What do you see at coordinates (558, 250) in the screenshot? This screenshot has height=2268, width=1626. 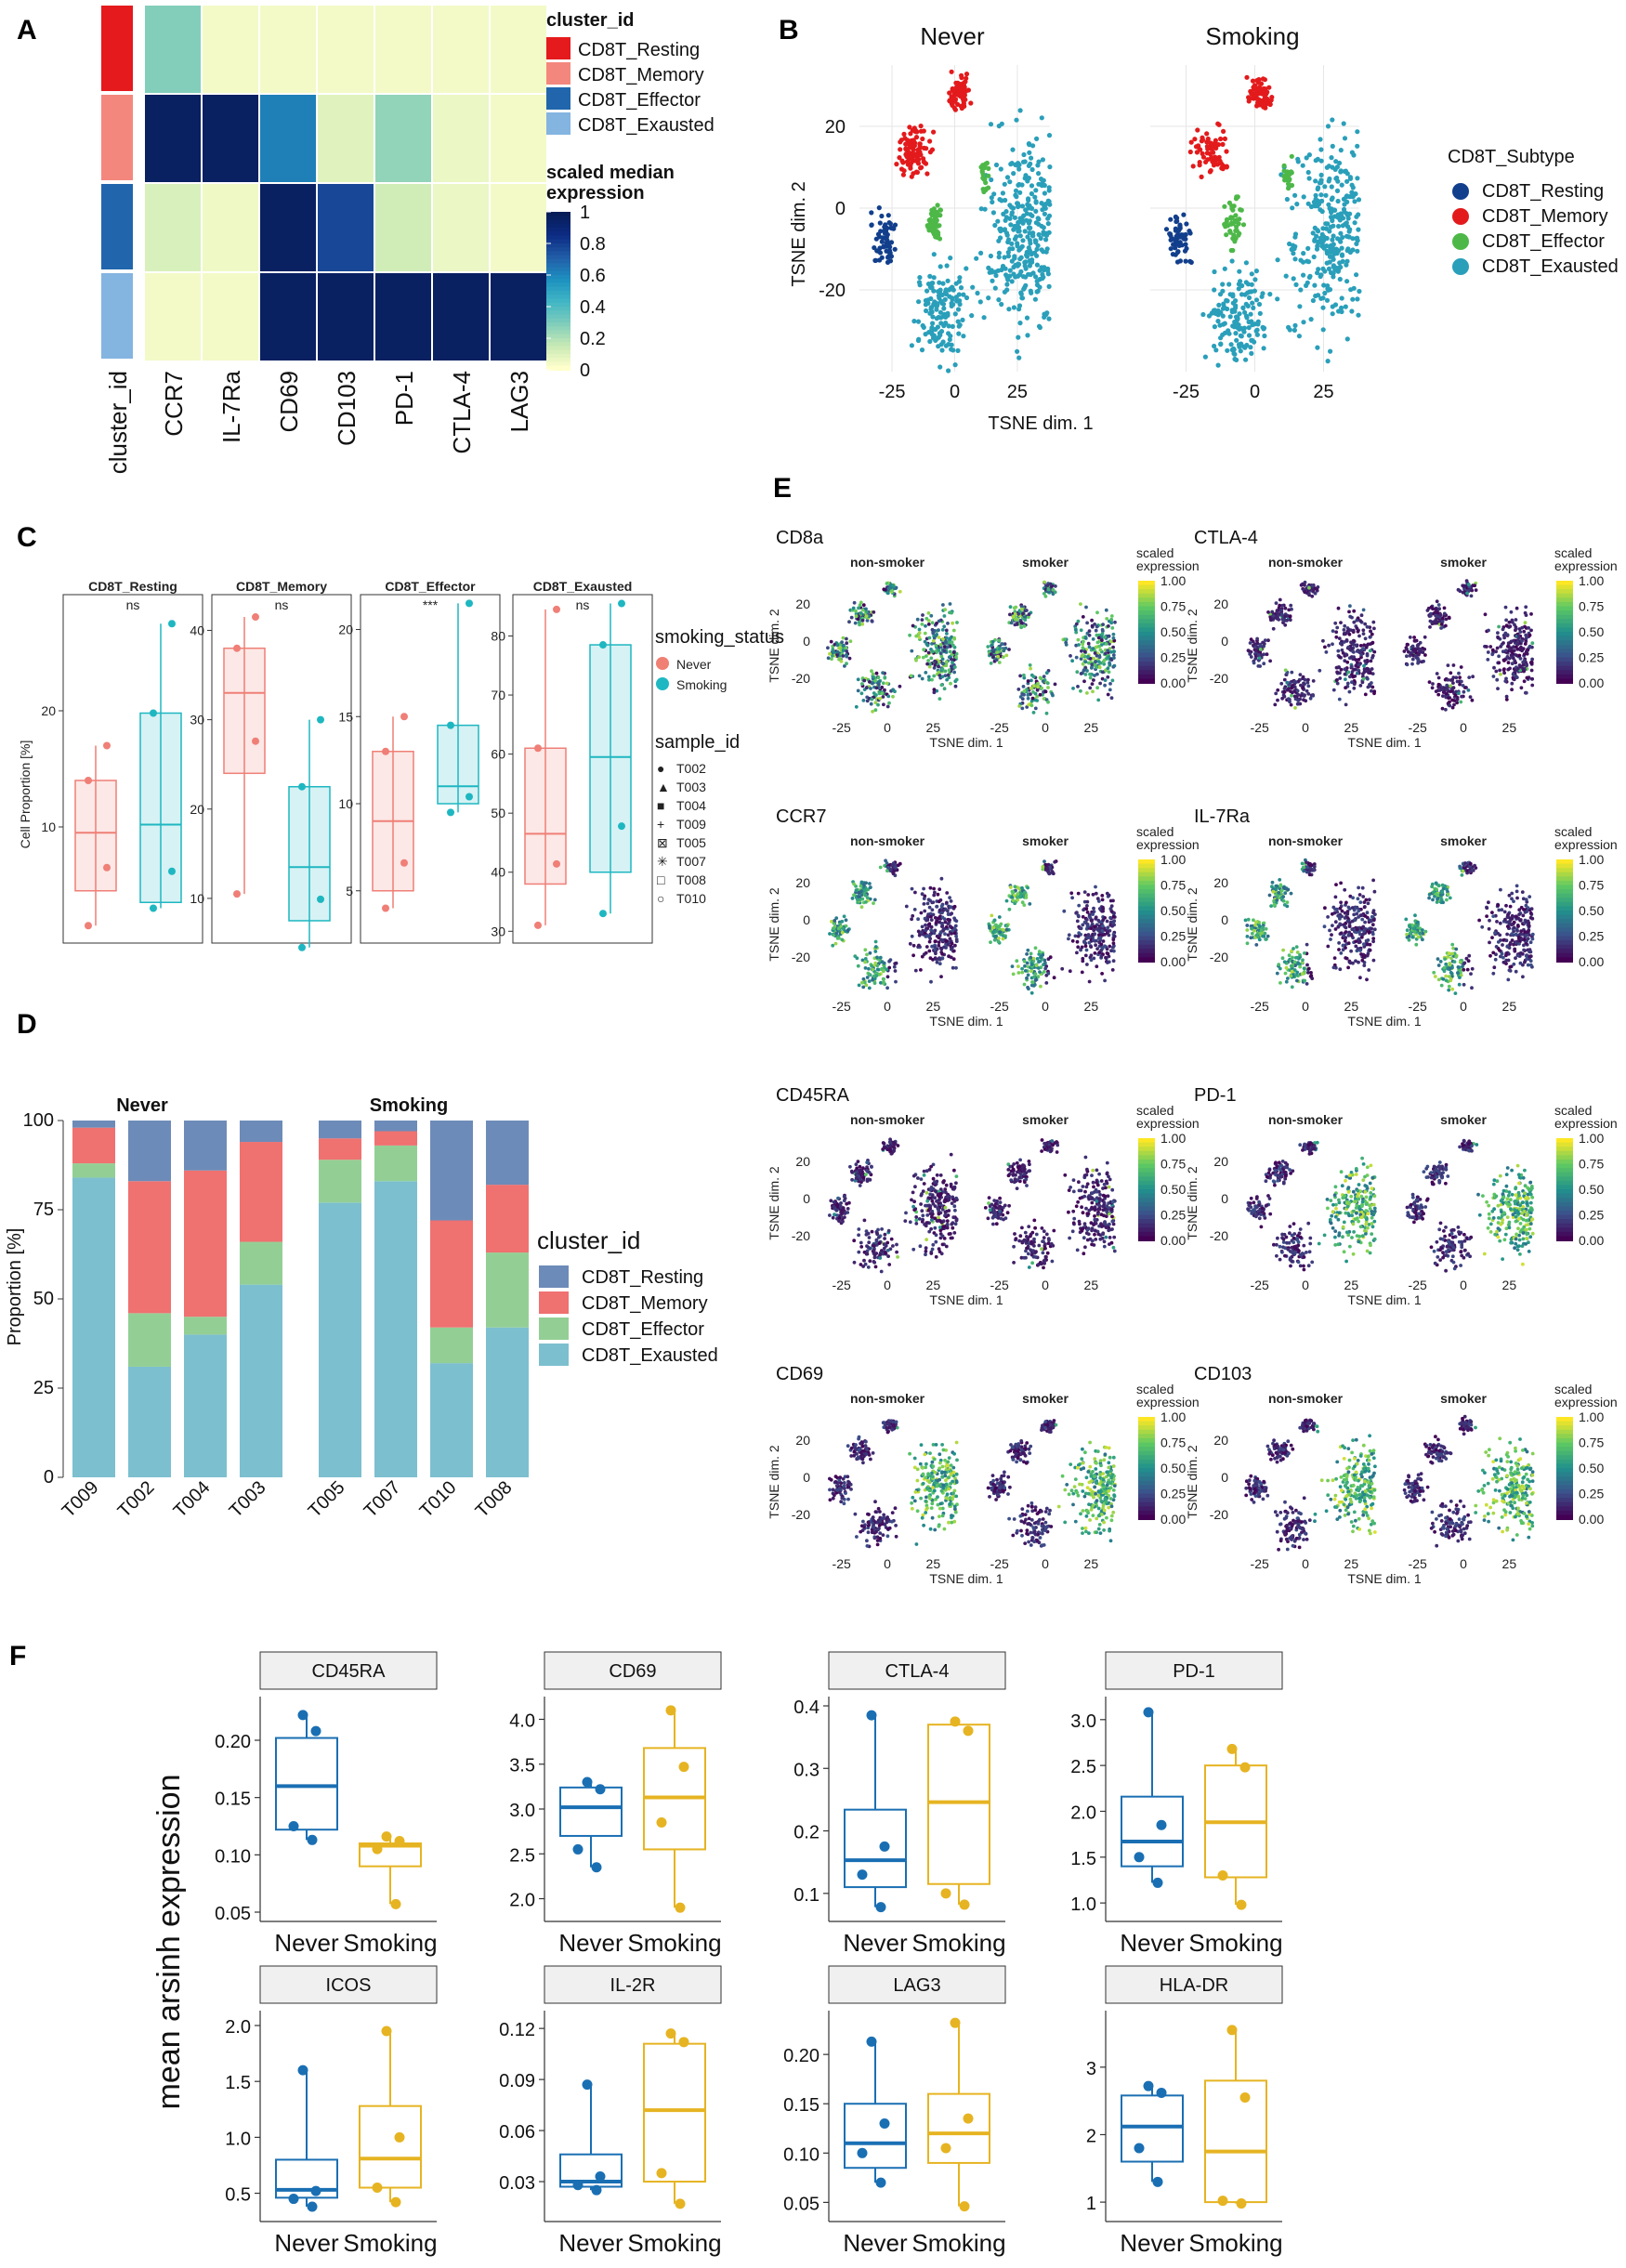 I see `colorbar-segment` at bounding box center [558, 250].